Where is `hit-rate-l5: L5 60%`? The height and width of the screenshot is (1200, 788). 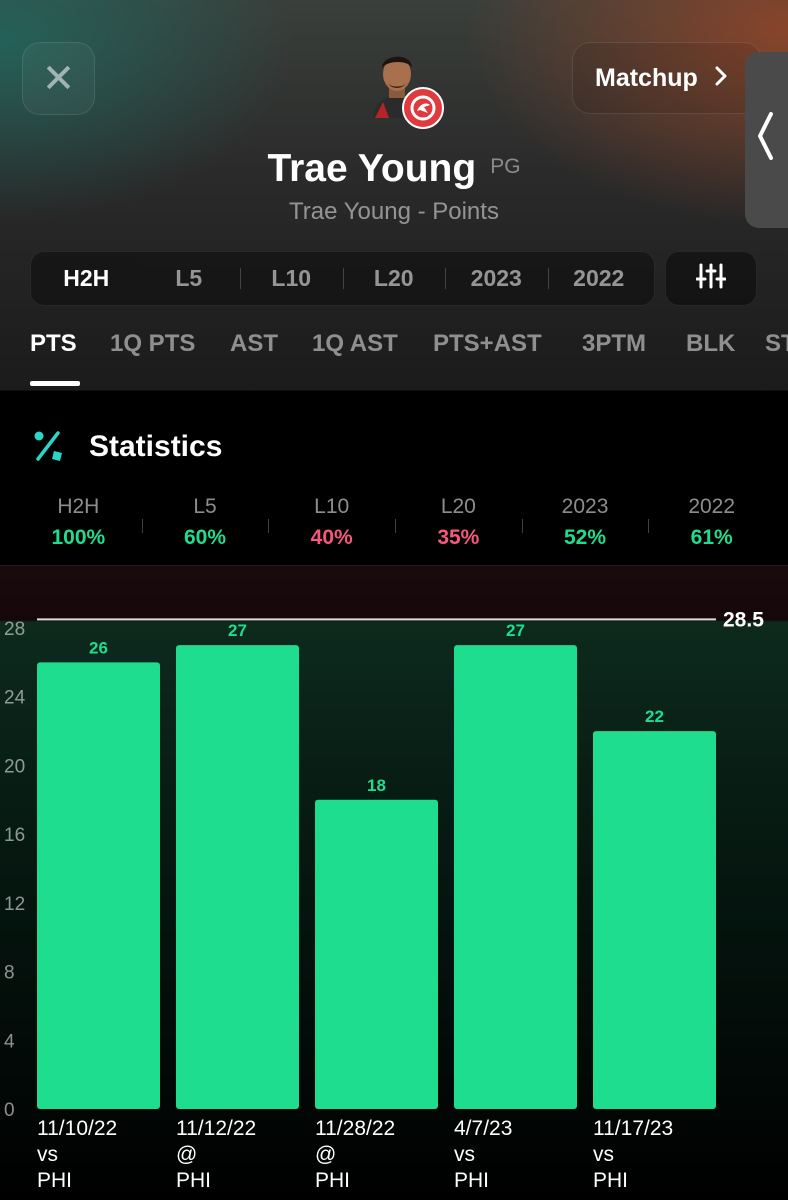 hit-rate-l5: L5 60% is located at coordinates (205, 525).